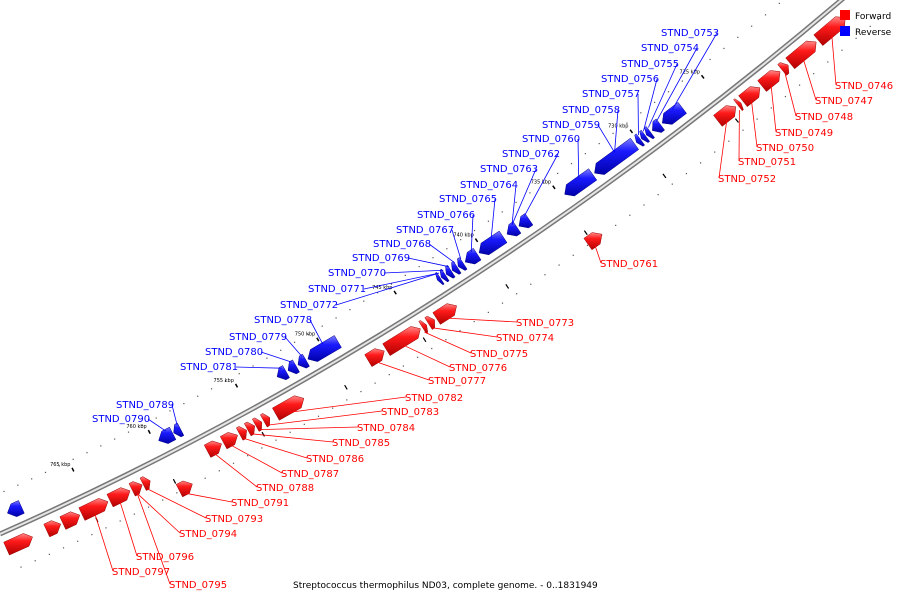  I want to click on gene-label-reverse: STND_0754, so click(670, 48).